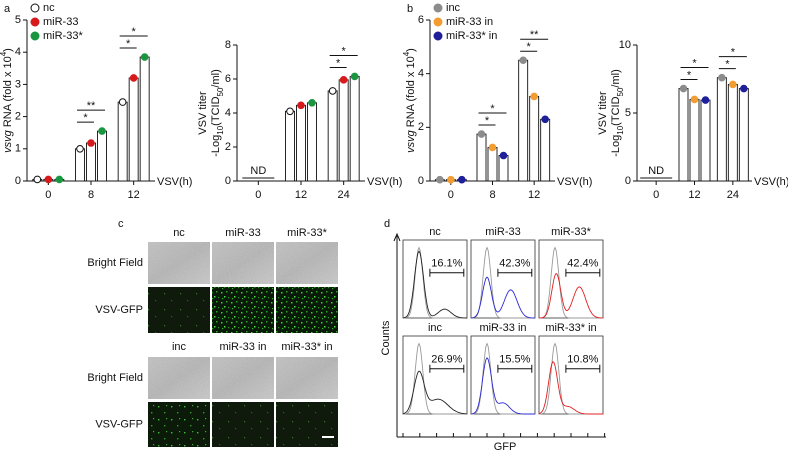  Describe the element at coordinates (406, 53) in the screenshot. I see `label-part: 4` at that location.